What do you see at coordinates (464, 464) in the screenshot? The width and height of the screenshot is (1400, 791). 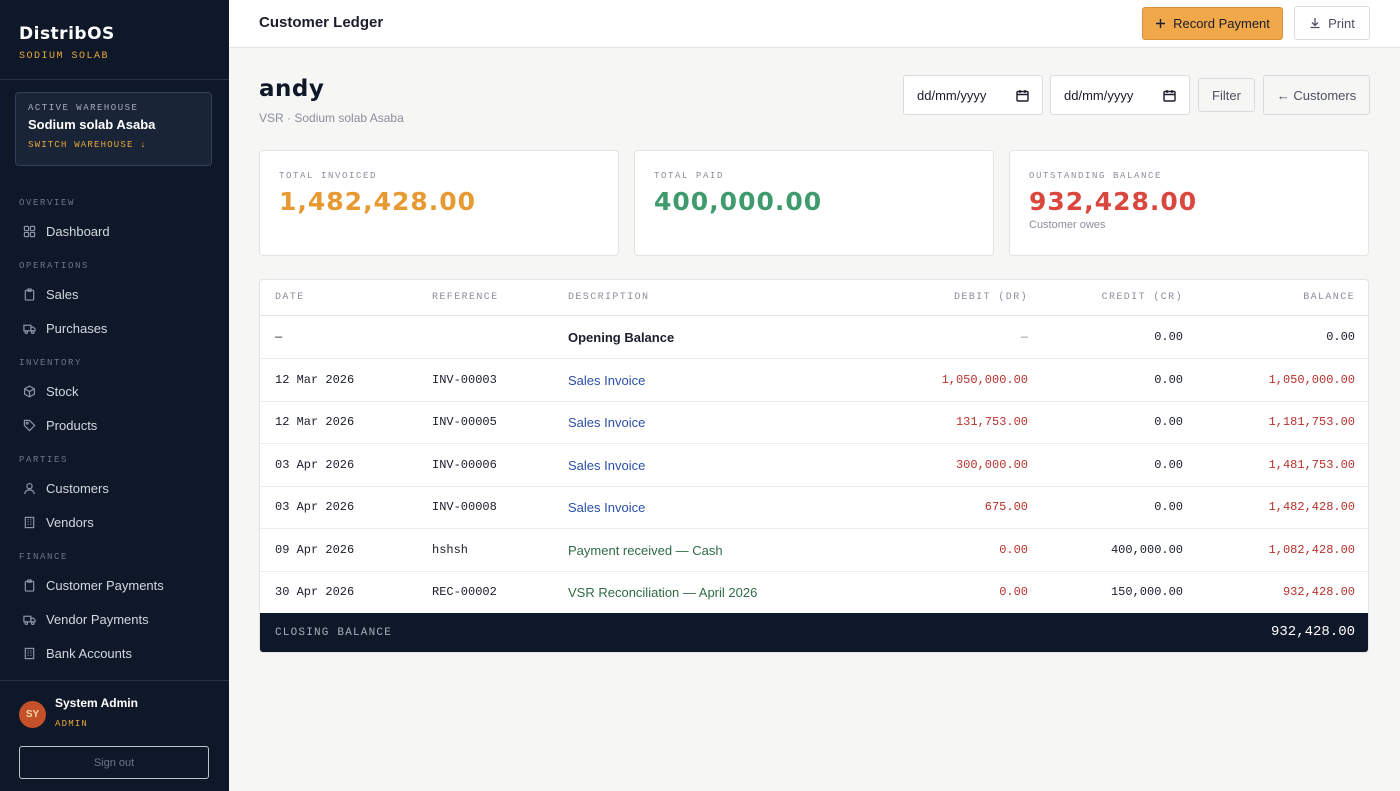 I see `row-reference: INV-00006` at bounding box center [464, 464].